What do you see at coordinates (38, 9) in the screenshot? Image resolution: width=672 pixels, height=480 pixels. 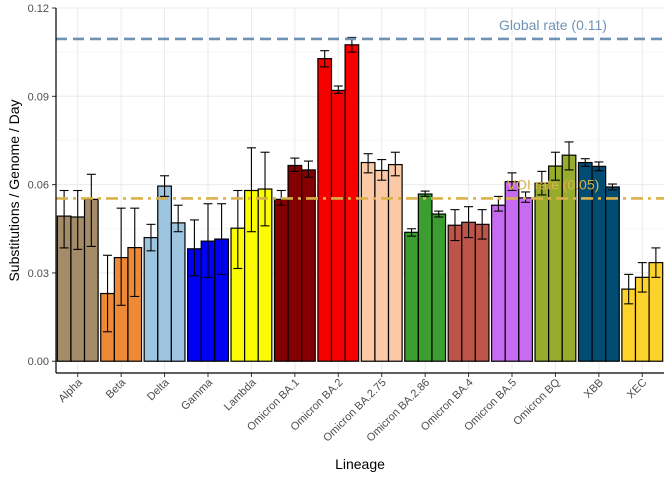 I see `y-tick-label: 0.12` at bounding box center [38, 9].